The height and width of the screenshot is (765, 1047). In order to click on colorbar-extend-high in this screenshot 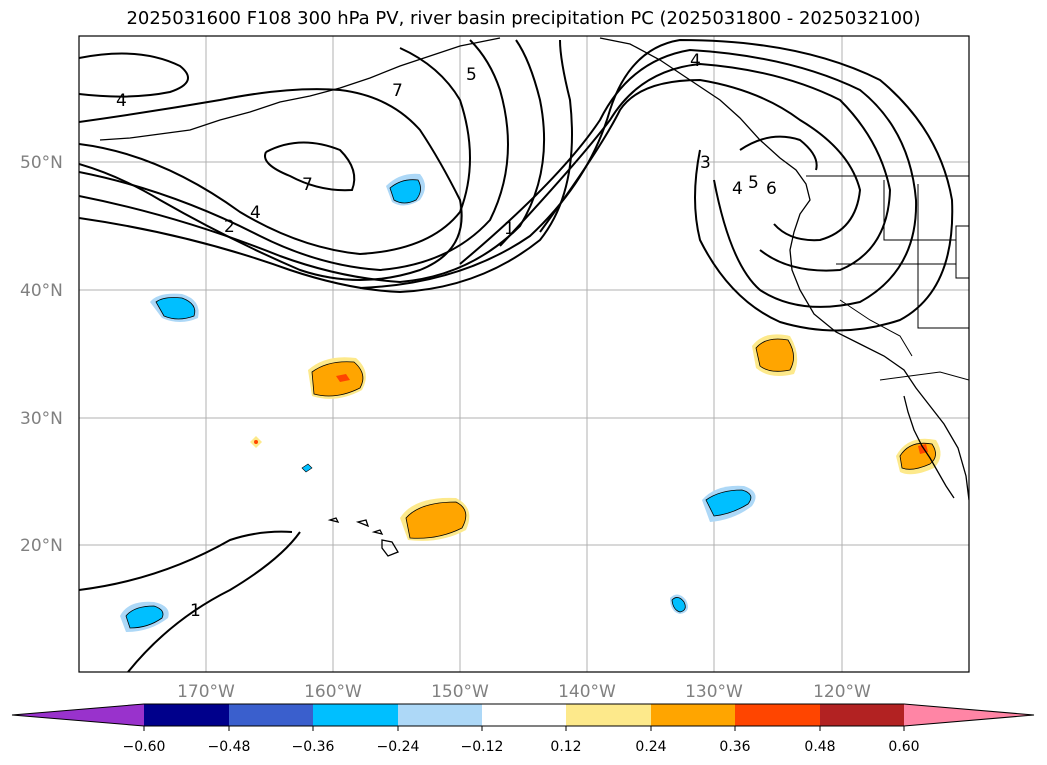, I will do `click(969, 715)`.